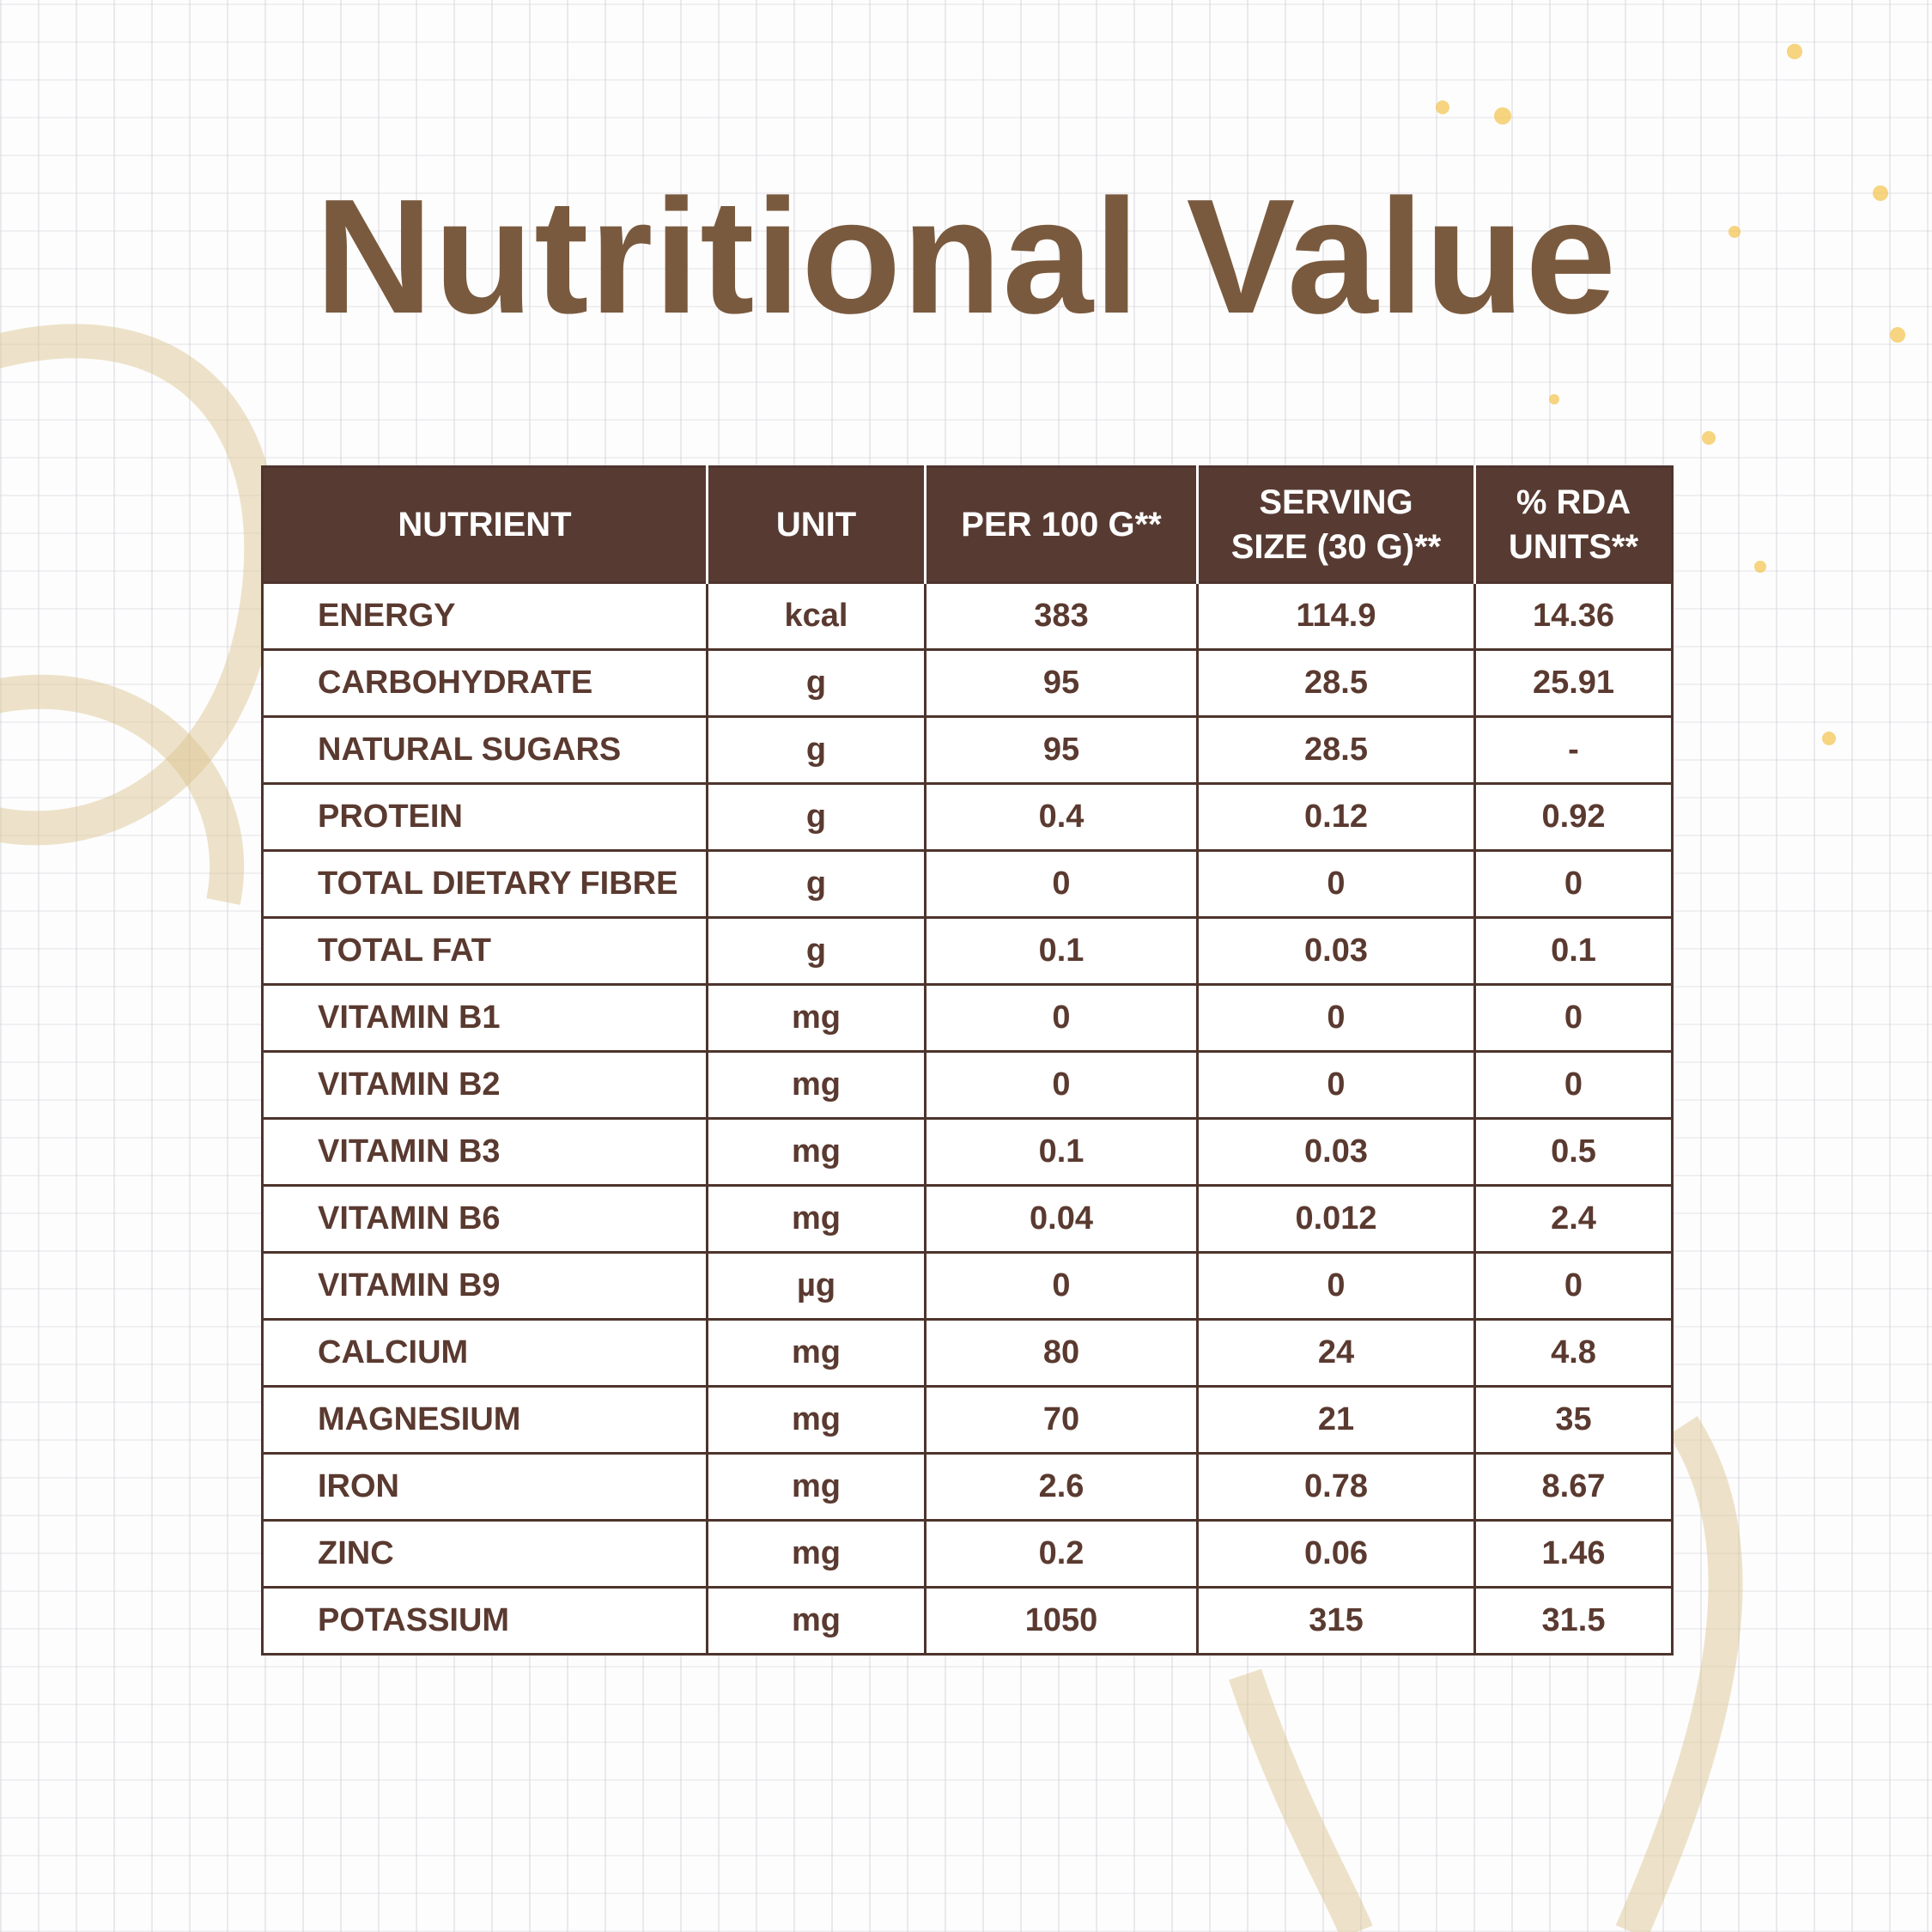 Image resolution: width=1932 pixels, height=1932 pixels. Describe the element at coordinates (485, 616) in the screenshot. I see `nutrient-name: ENERGY` at that location.